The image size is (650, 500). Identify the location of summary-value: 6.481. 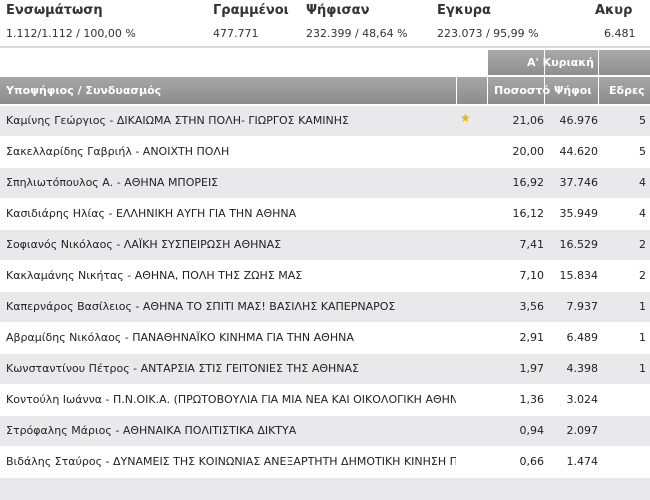
(620, 33).